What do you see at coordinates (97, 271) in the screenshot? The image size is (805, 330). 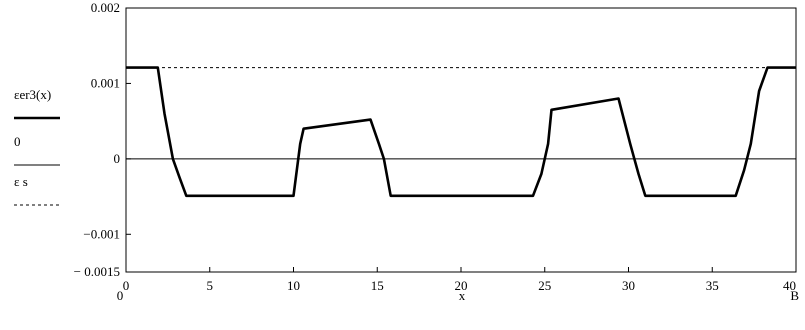 I see `y-tick-label: − 0.0015` at bounding box center [97, 271].